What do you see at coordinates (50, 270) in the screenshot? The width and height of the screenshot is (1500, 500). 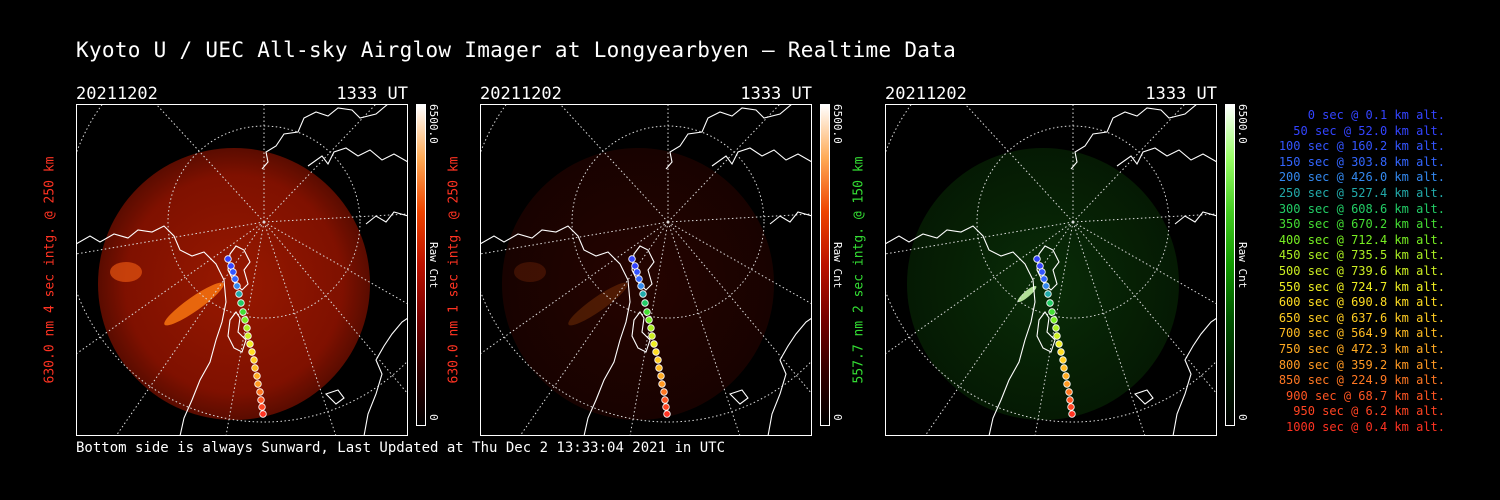 I see `panel-ylabel: 630.0 nm 4 sec intg. @ 250 km` at bounding box center [50, 270].